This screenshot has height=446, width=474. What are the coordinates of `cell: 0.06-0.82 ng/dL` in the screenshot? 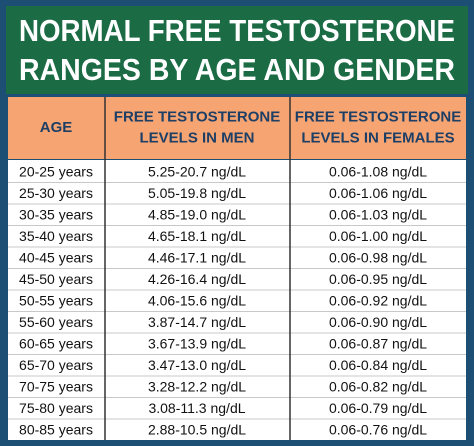 It's located at (378, 386).